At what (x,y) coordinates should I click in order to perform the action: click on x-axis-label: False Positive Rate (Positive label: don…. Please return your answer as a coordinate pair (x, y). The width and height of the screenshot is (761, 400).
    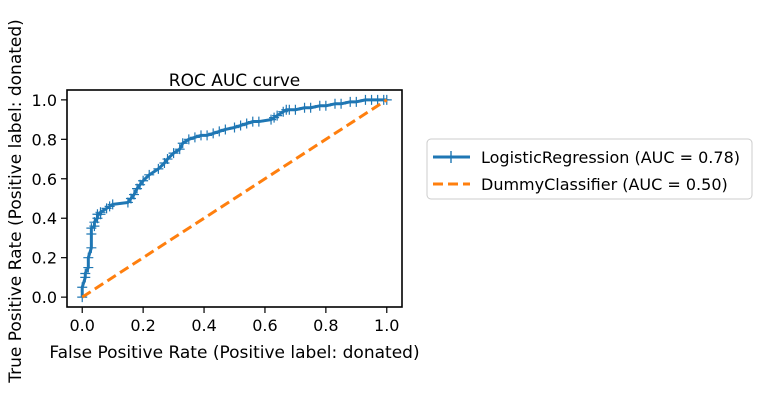
    Looking at the image, I should click on (234, 353).